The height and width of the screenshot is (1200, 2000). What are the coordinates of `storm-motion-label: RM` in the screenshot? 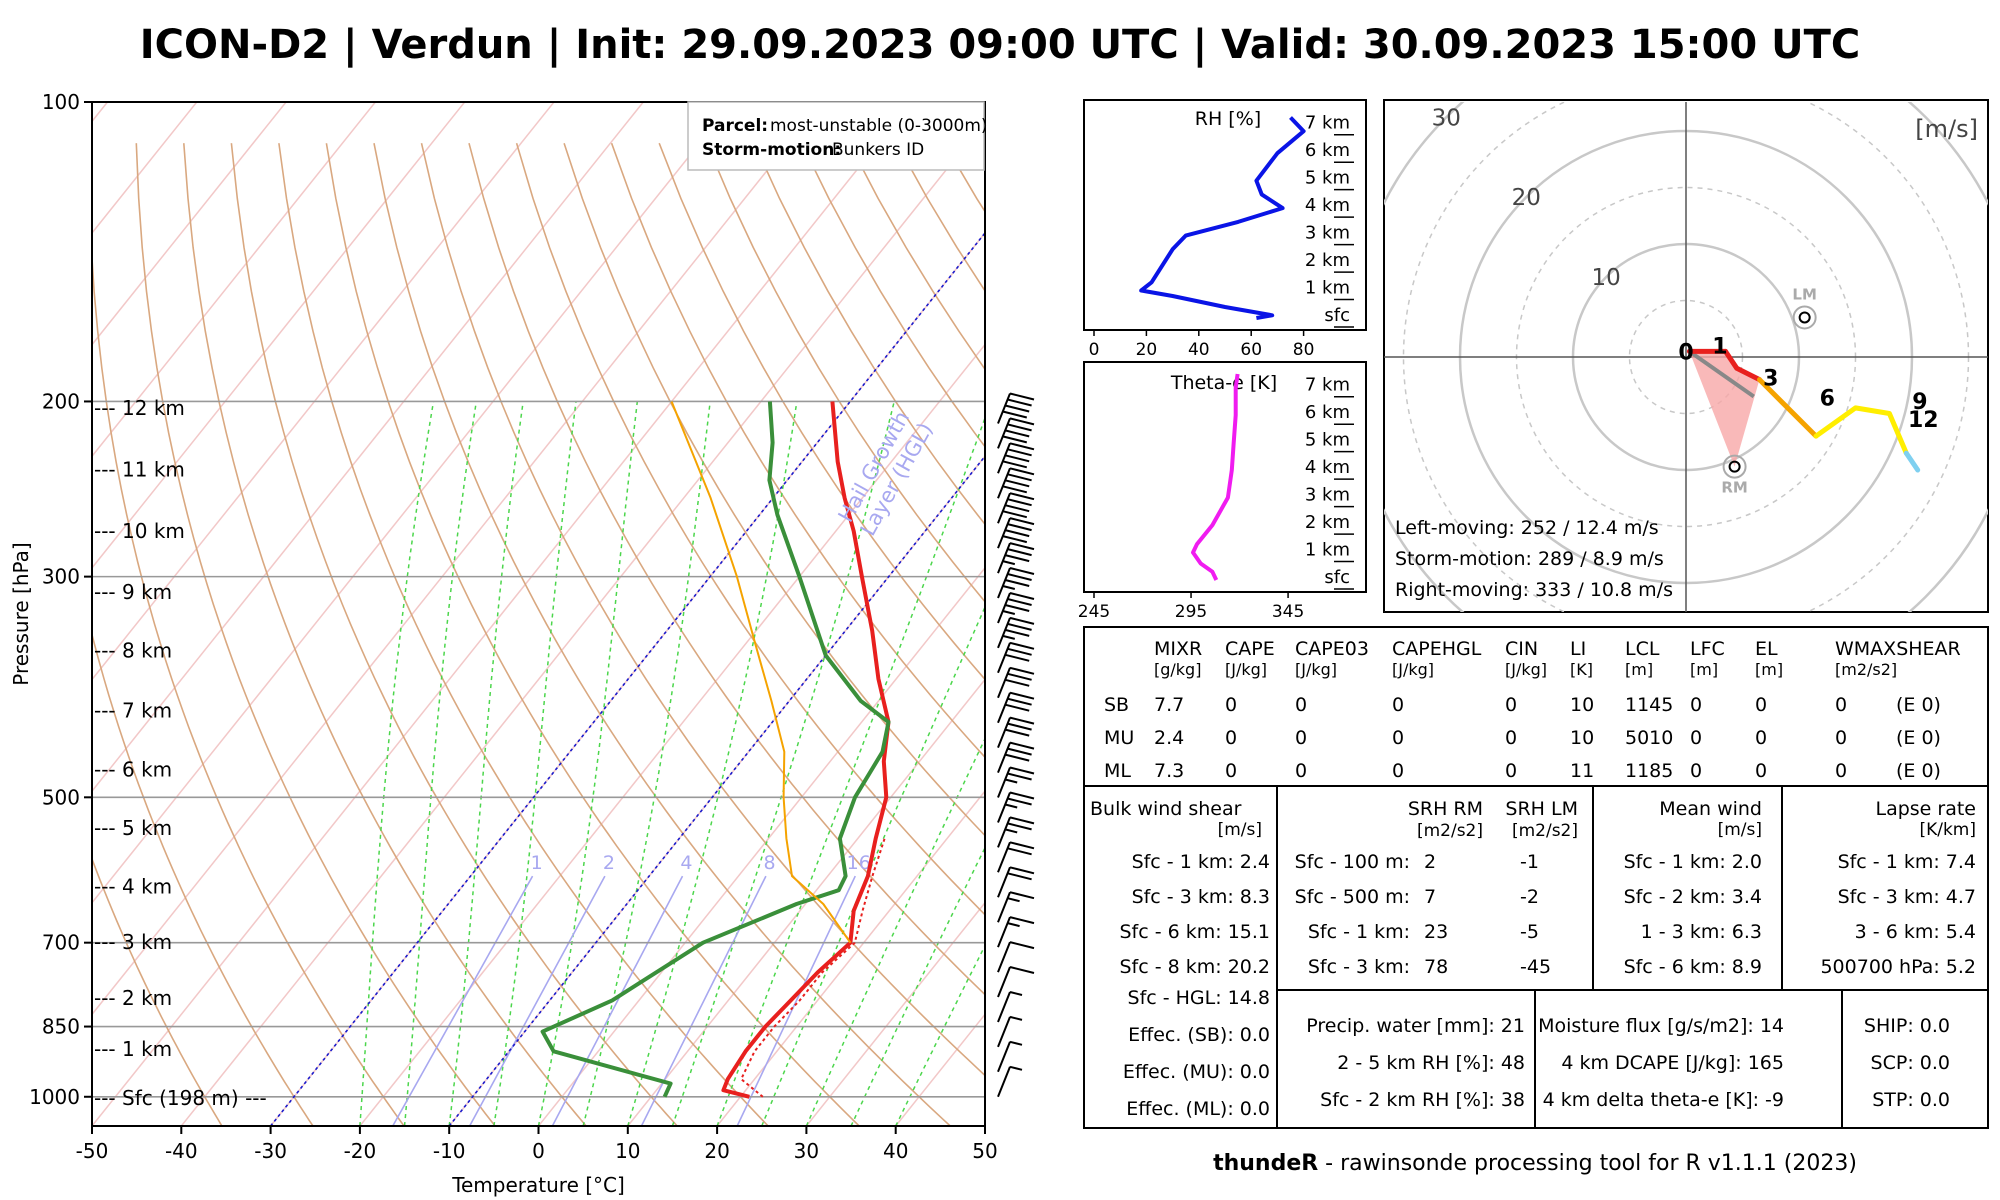 It's located at (1734, 488).